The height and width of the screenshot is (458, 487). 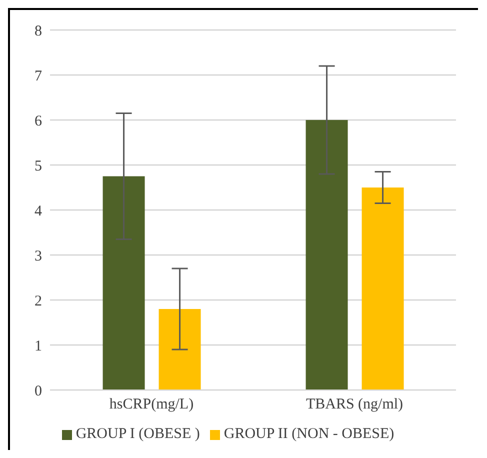 What do you see at coordinates (38, 76) in the screenshot?
I see `y-tick-label: 7` at bounding box center [38, 76].